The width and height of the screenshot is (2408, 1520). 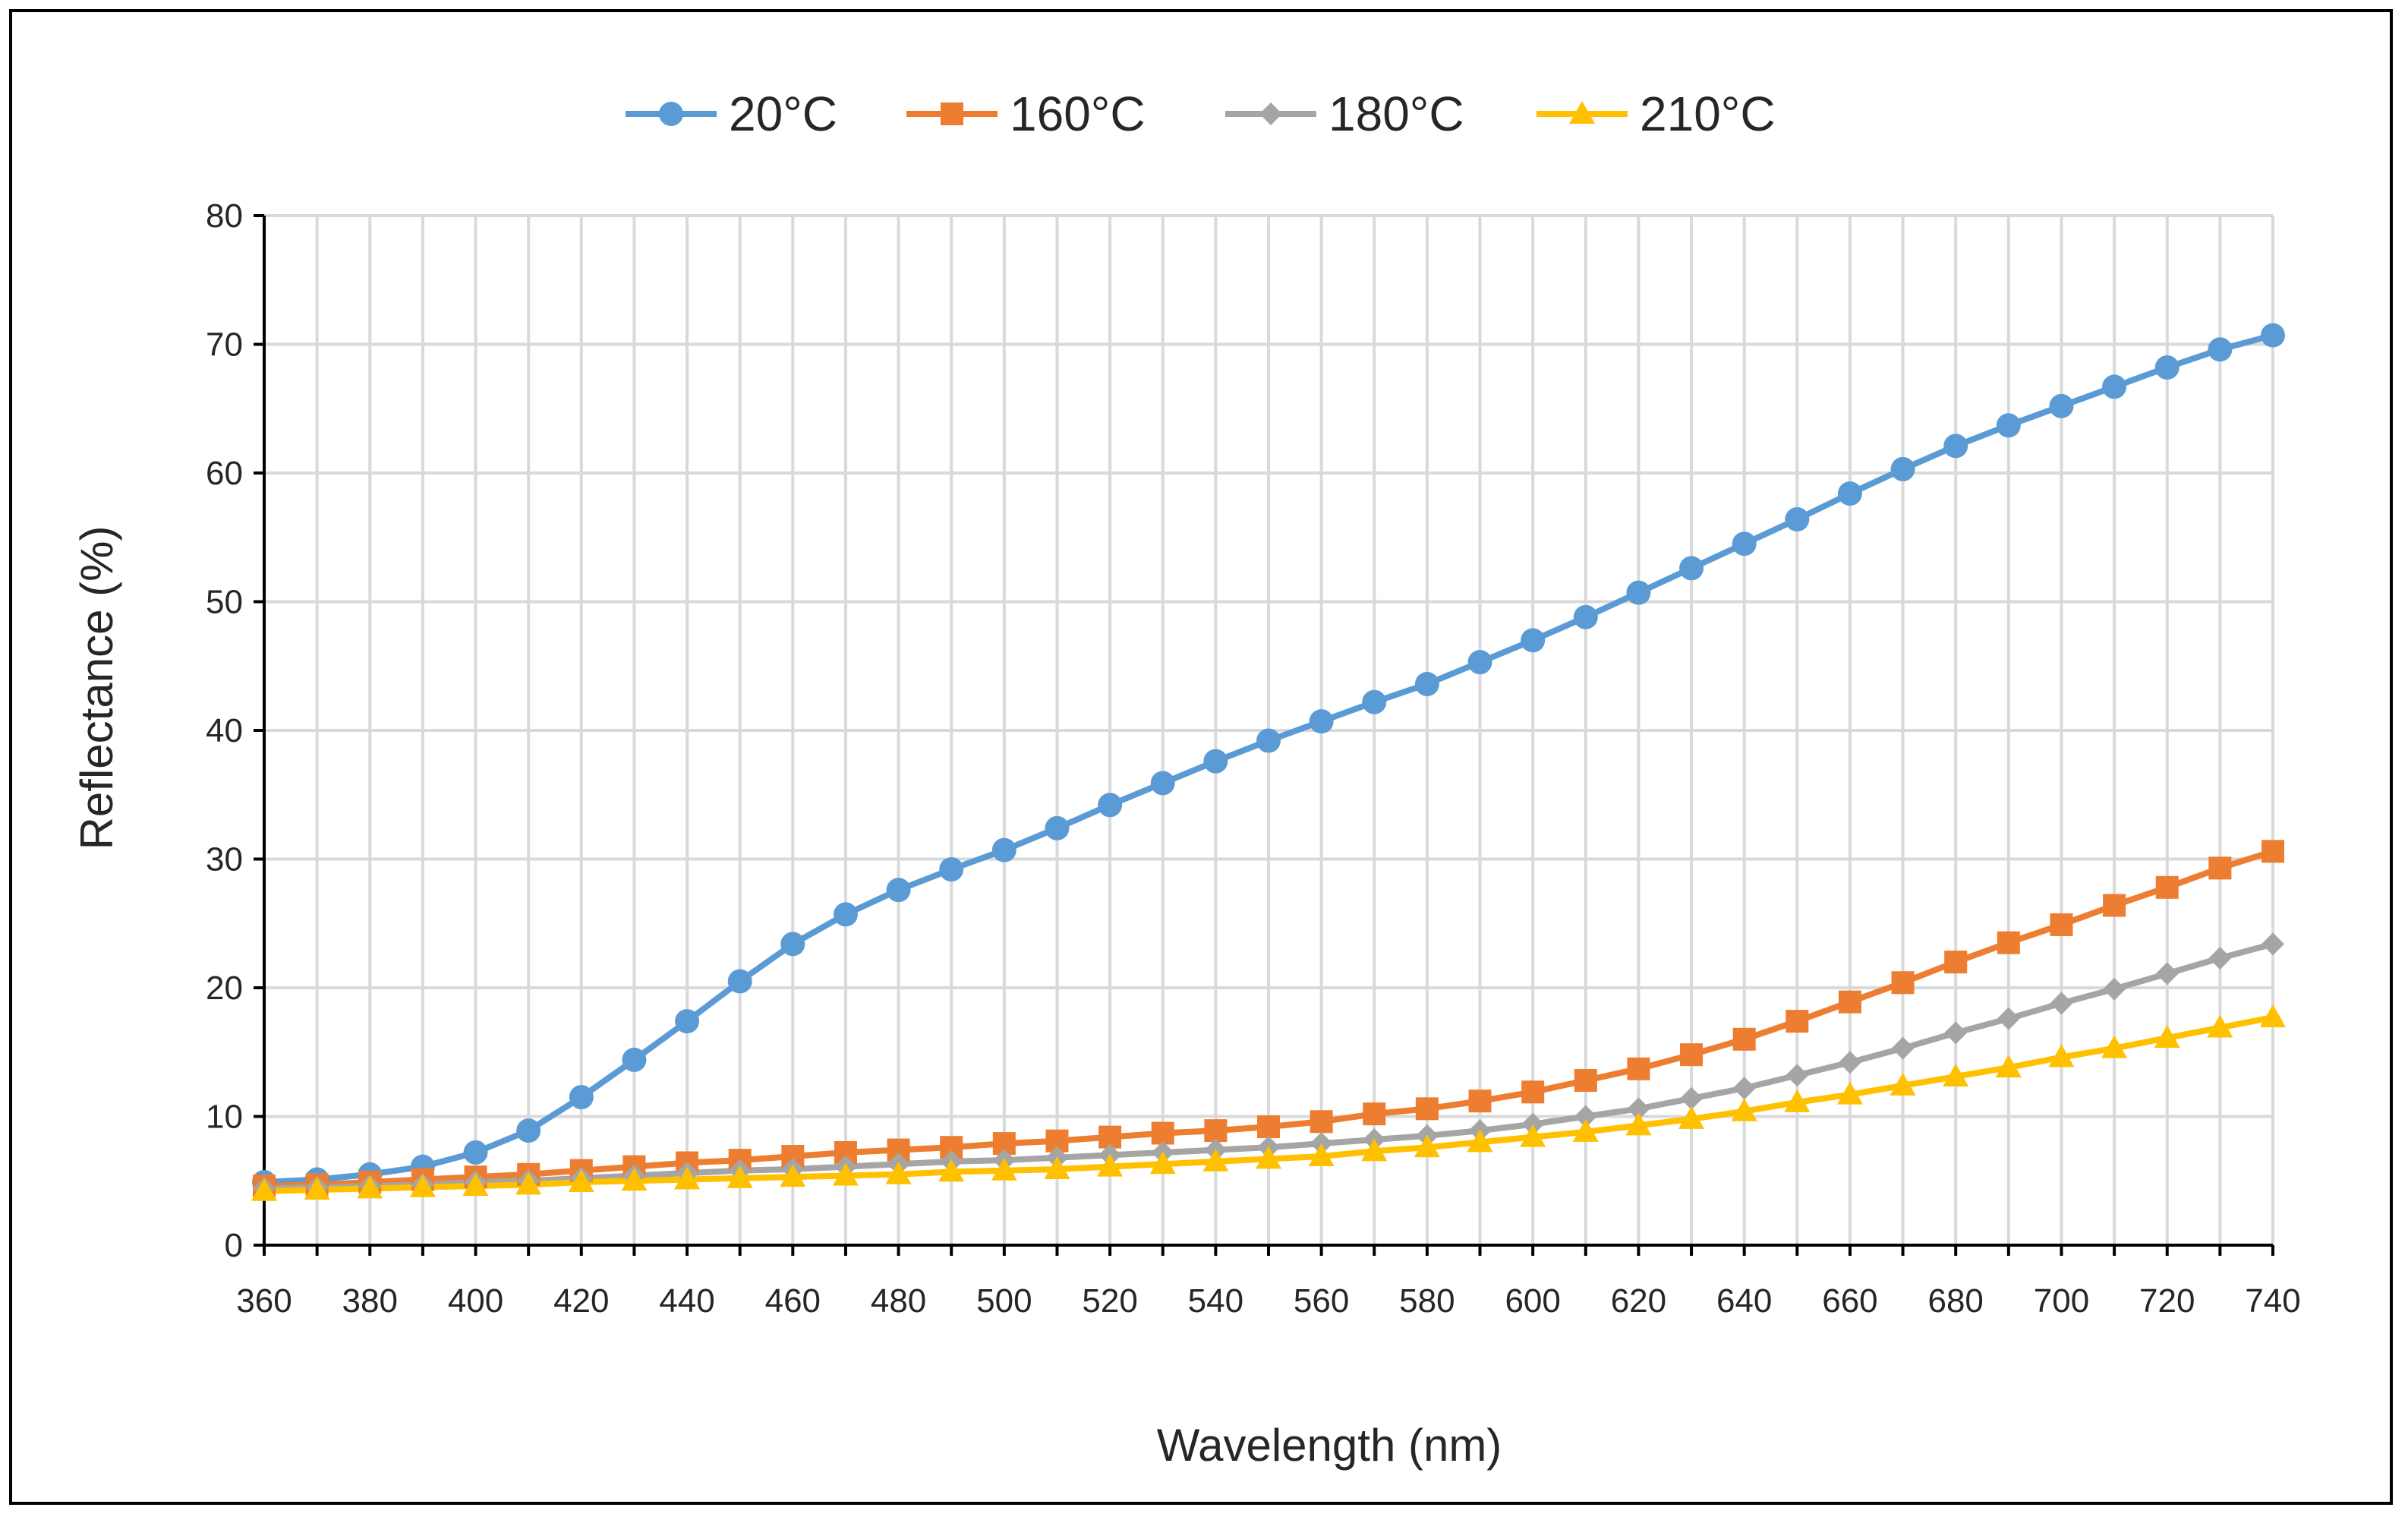 I want to click on y-tick-label: 20, so click(x=224, y=989).